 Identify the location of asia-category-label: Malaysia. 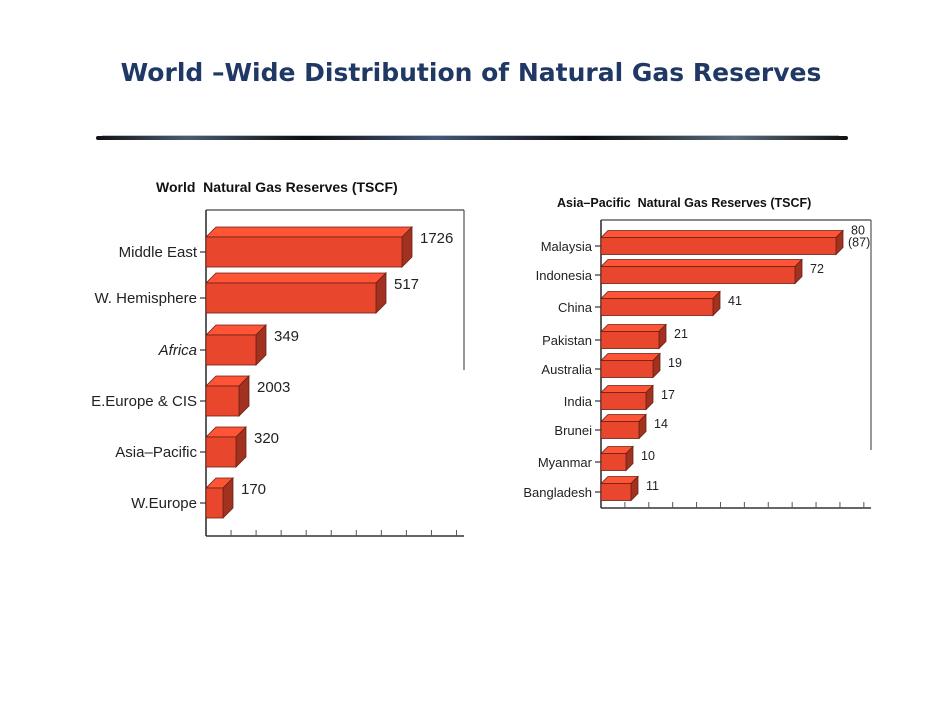
(567, 246).